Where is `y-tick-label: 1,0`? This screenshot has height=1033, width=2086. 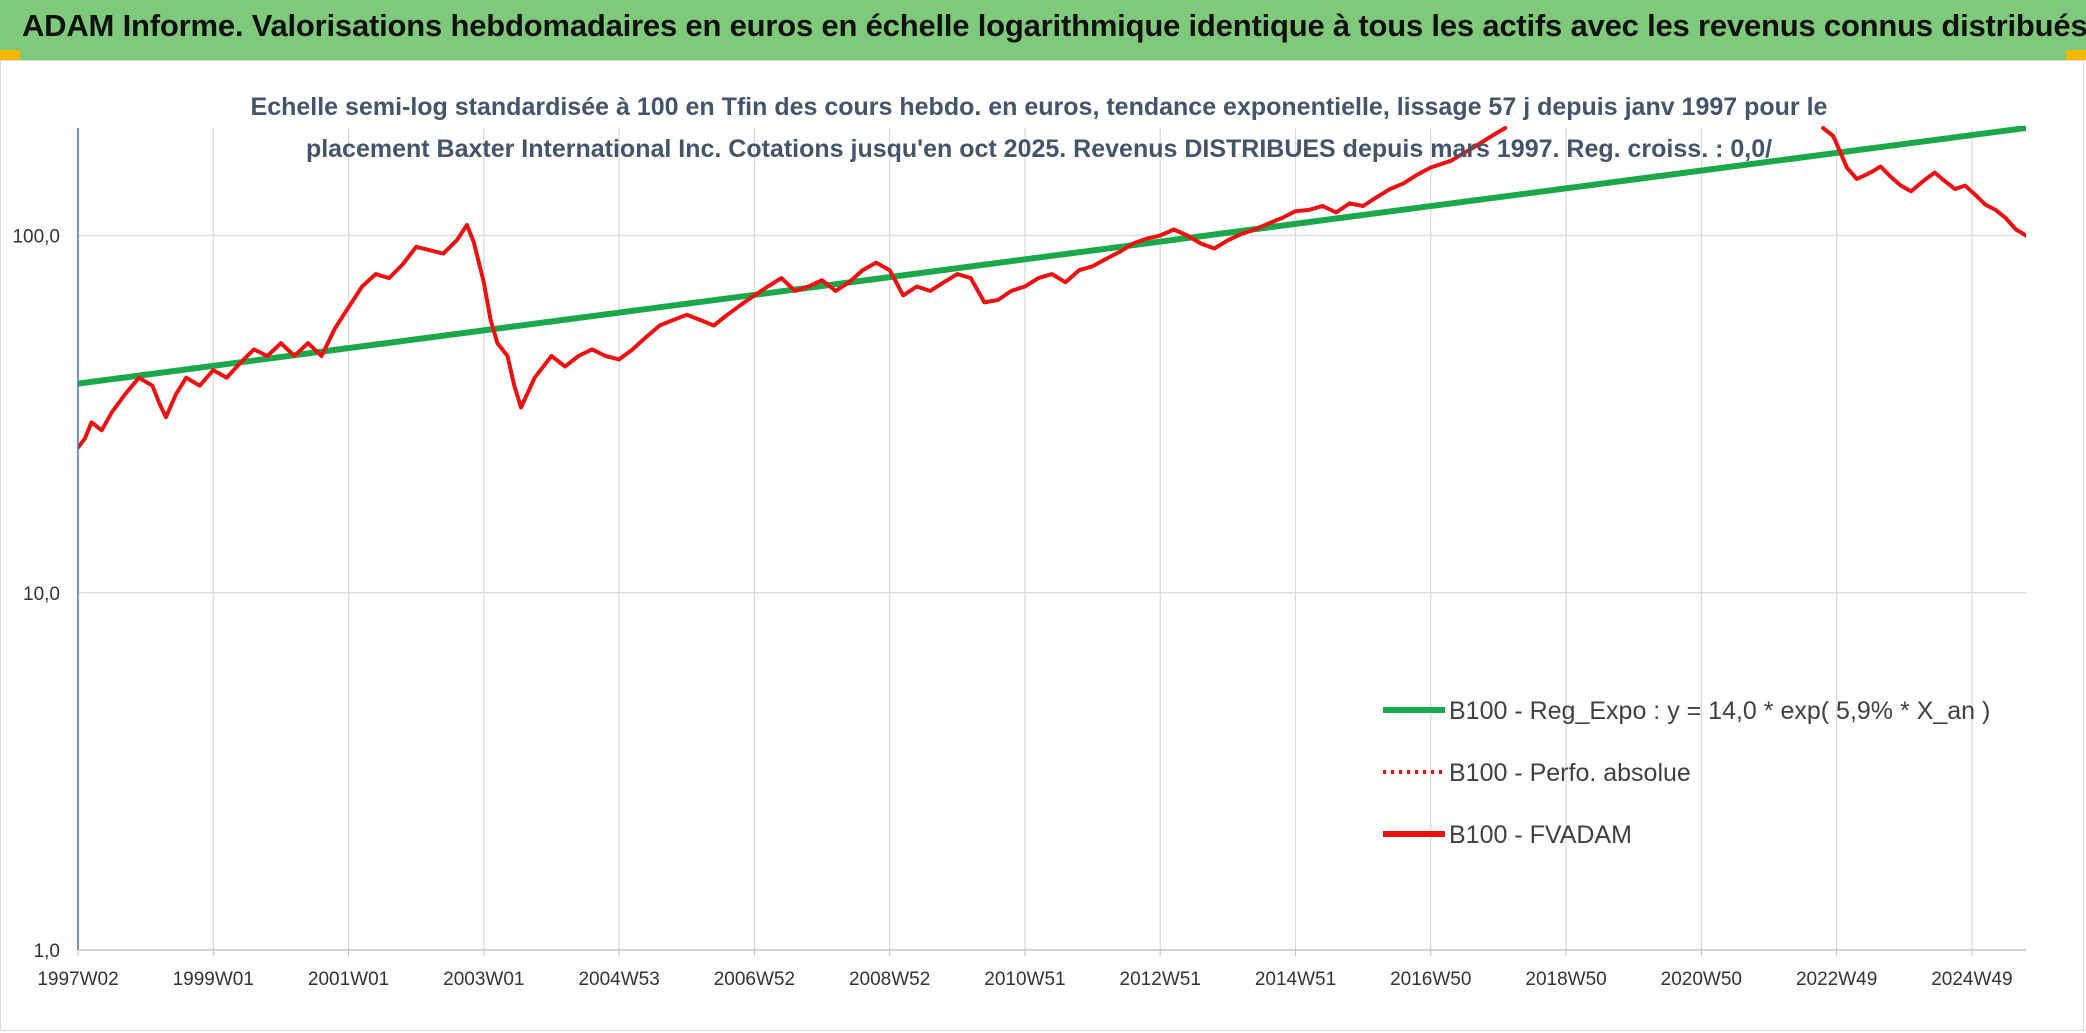
y-tick-label: 1,0 is located at coordinates (47, 951).